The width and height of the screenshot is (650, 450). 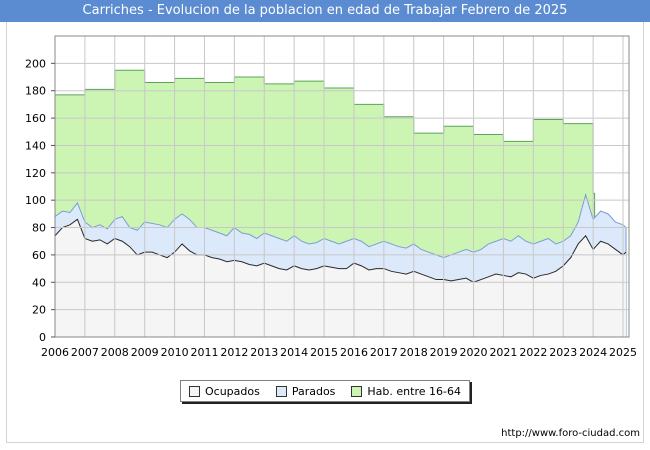 What do you see at coordinates (563, 352) in the screenshot?
I see `x-tick-label: 2023` at bounding box center [563, 352].